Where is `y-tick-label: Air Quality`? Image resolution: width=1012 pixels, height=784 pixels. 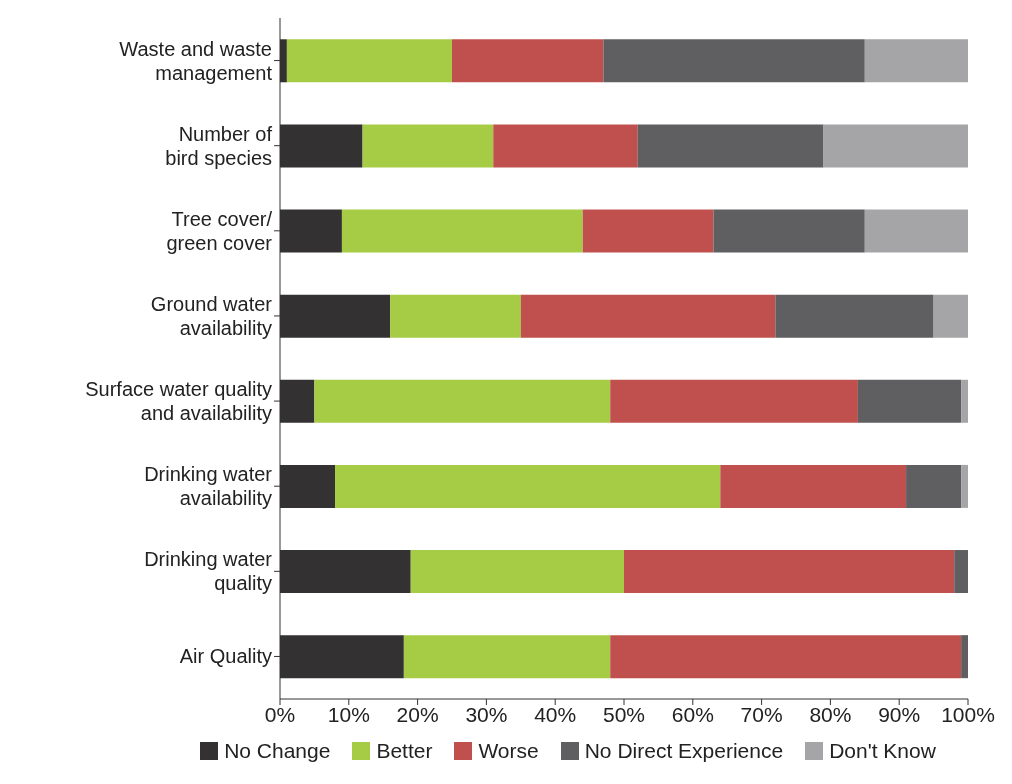
y-tick-label: Air Quality is located at coordinates (225, 656).